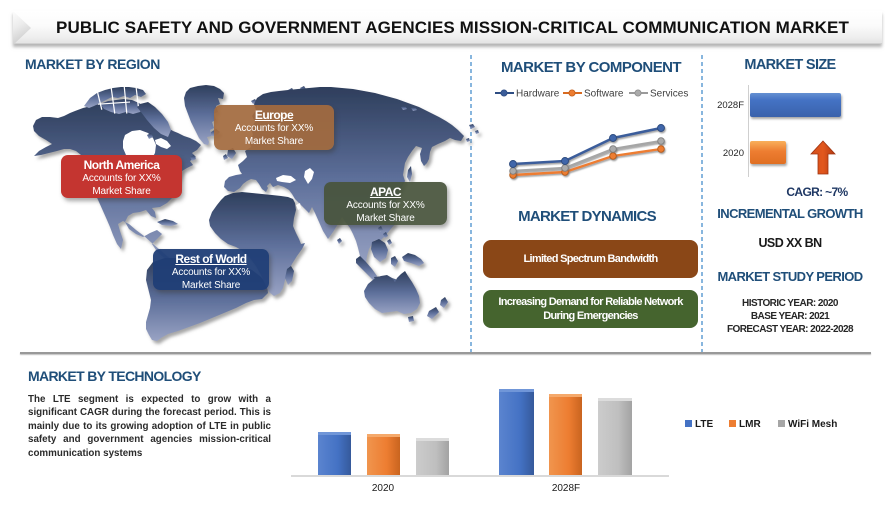 The width and height of the screenshot is (885, 513). What do you see at coordinates (669, 94) in the screenshot?
I see `svg-text: Services` at bounding box center [669, 94].